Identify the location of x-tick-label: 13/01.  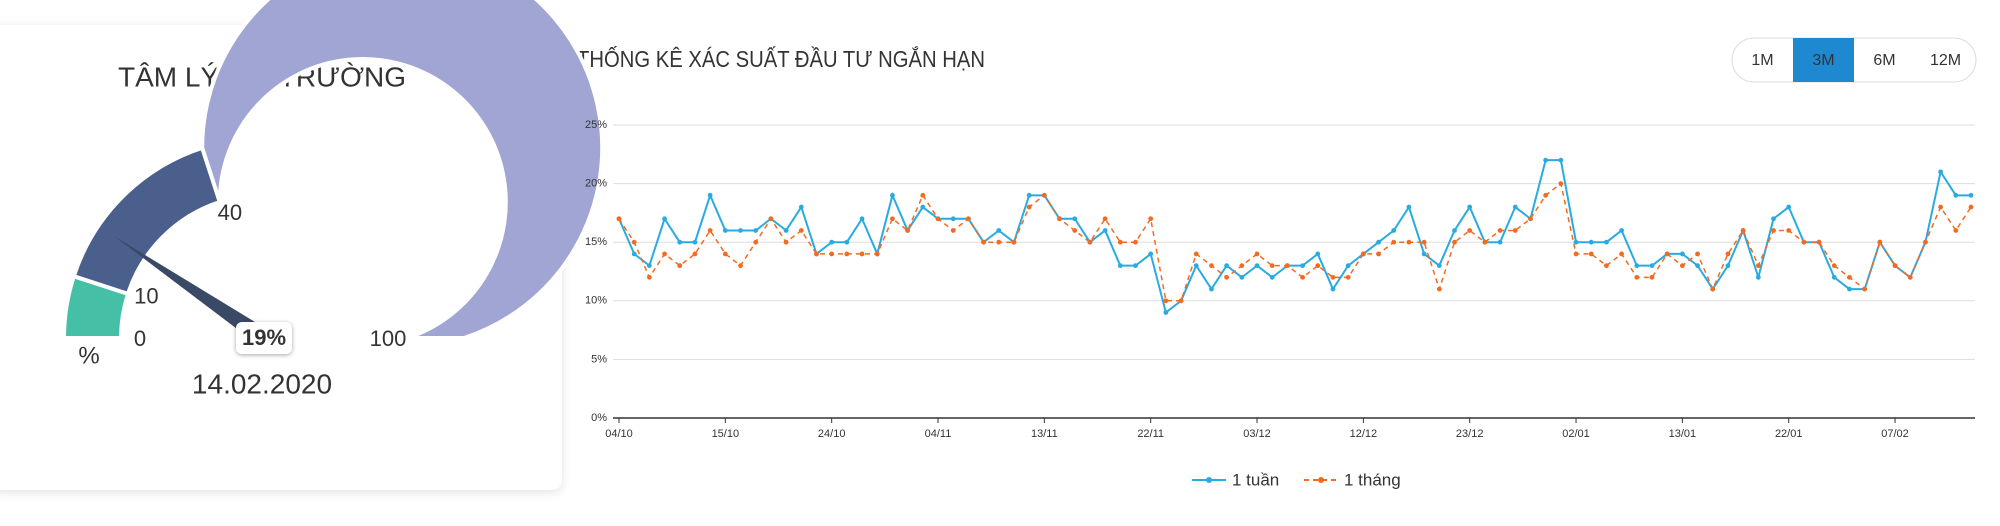
(1683, 434).